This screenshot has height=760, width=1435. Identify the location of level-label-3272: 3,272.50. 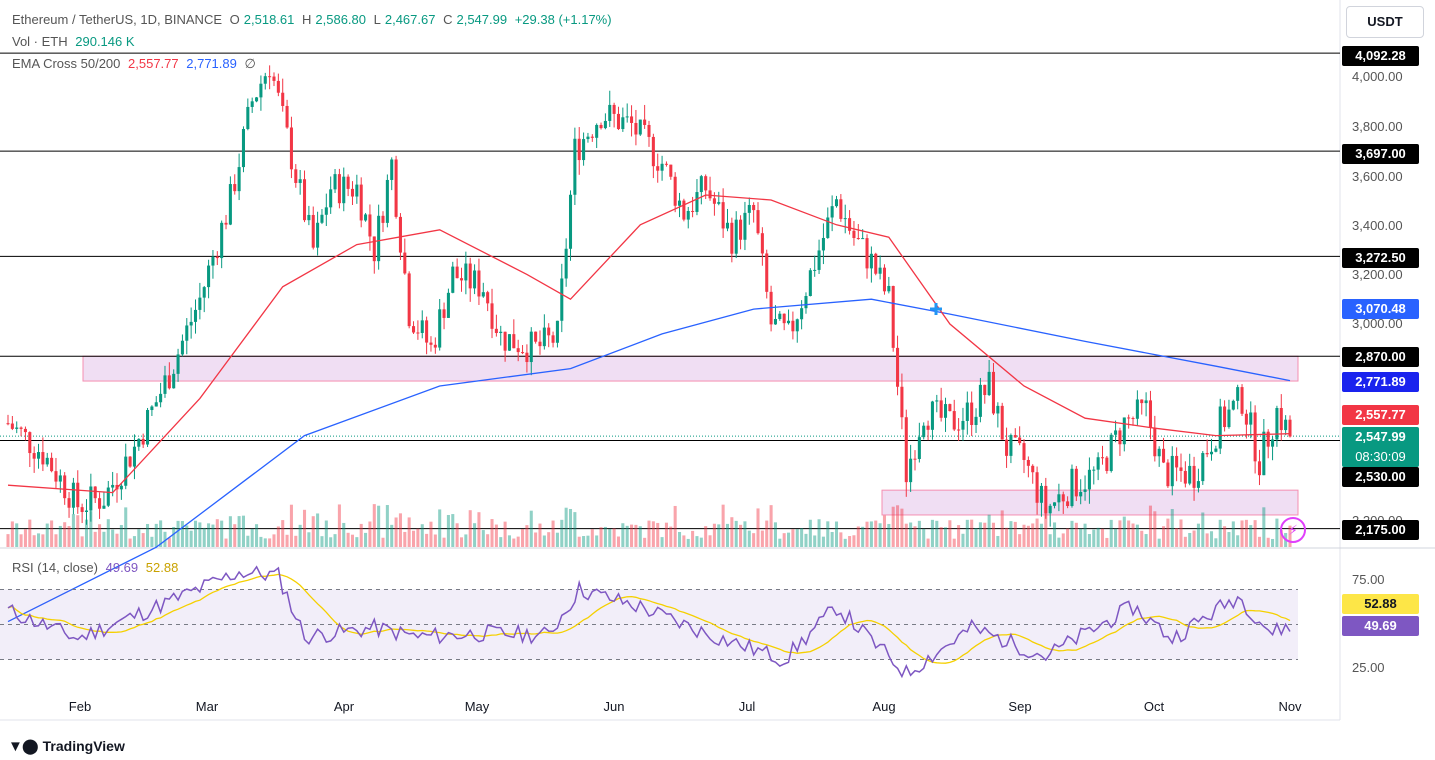
(1380, 258).